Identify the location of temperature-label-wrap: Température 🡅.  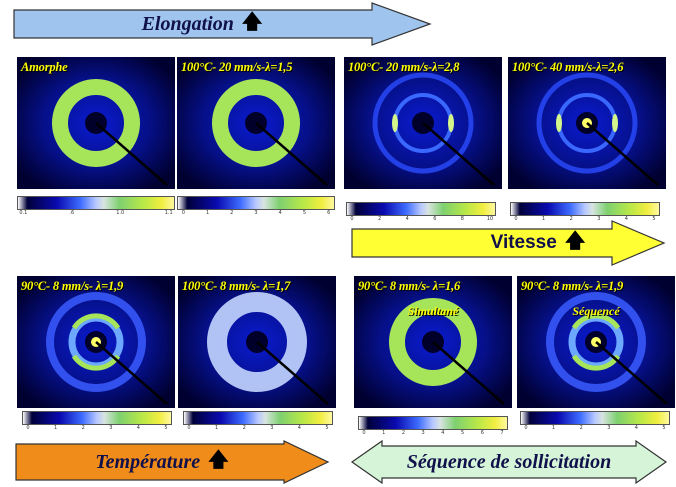
(172, 462).